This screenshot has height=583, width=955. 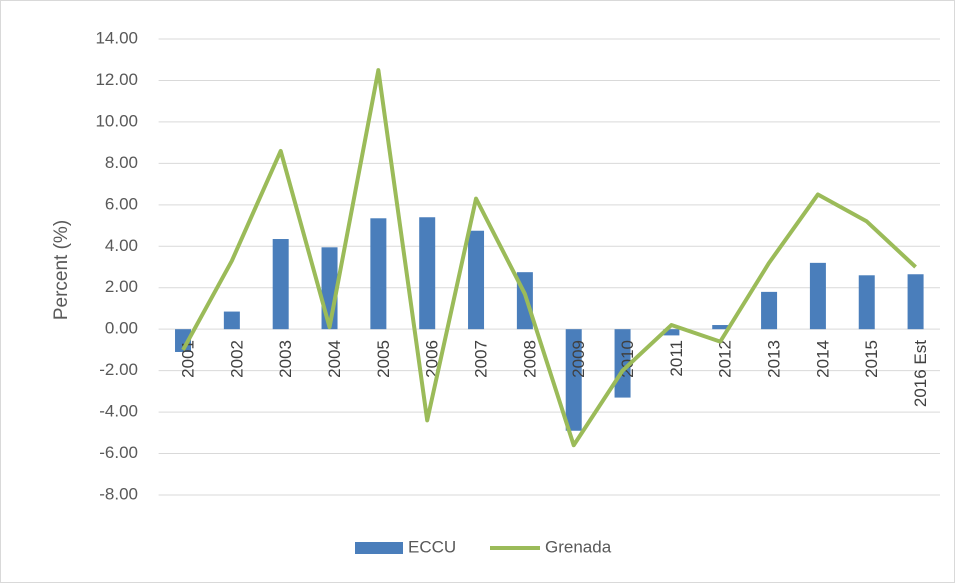 I want to click on x-tick-label: 2016 Est, so click(x=920, y=373).